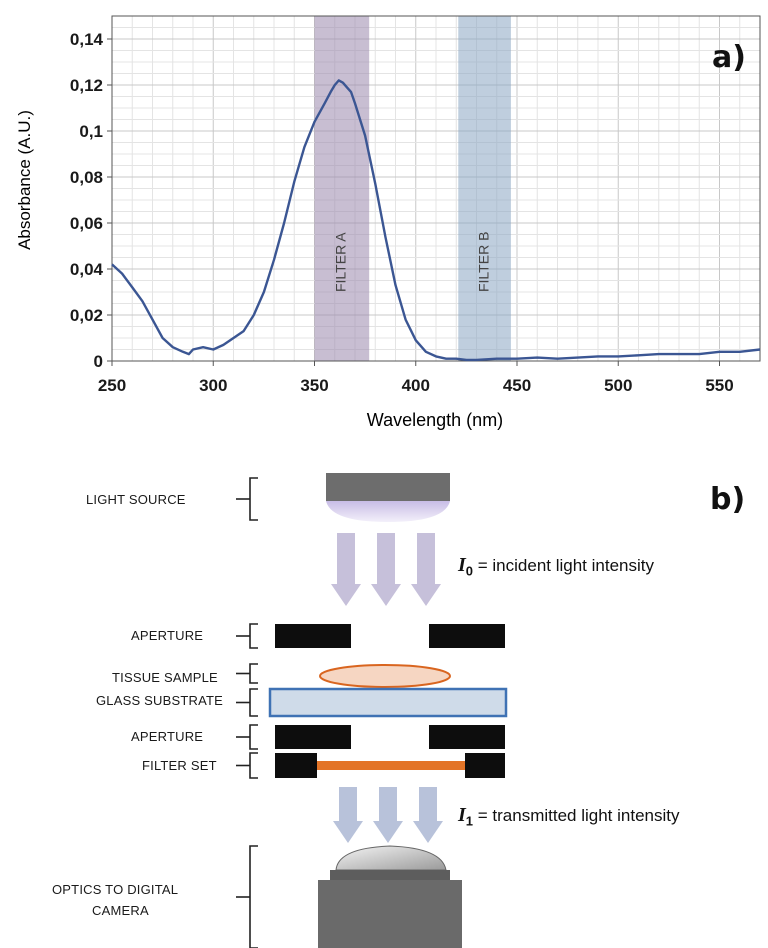  Describe the element at coordinates (247, 712) in the screenshot. I see `label-brackets` at that location.